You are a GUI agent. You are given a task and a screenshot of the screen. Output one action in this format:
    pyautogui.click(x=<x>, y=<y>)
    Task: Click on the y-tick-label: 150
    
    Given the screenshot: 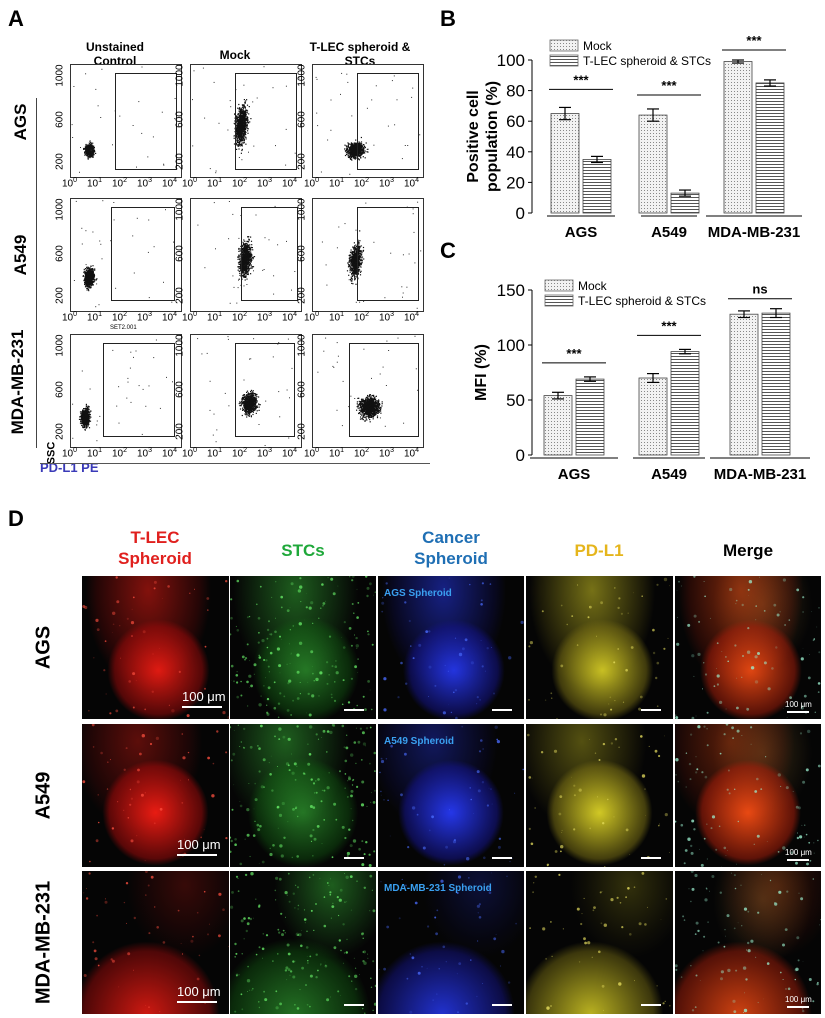 What is the action you would take?
    pyautogui.click(x=511, y=290)
    